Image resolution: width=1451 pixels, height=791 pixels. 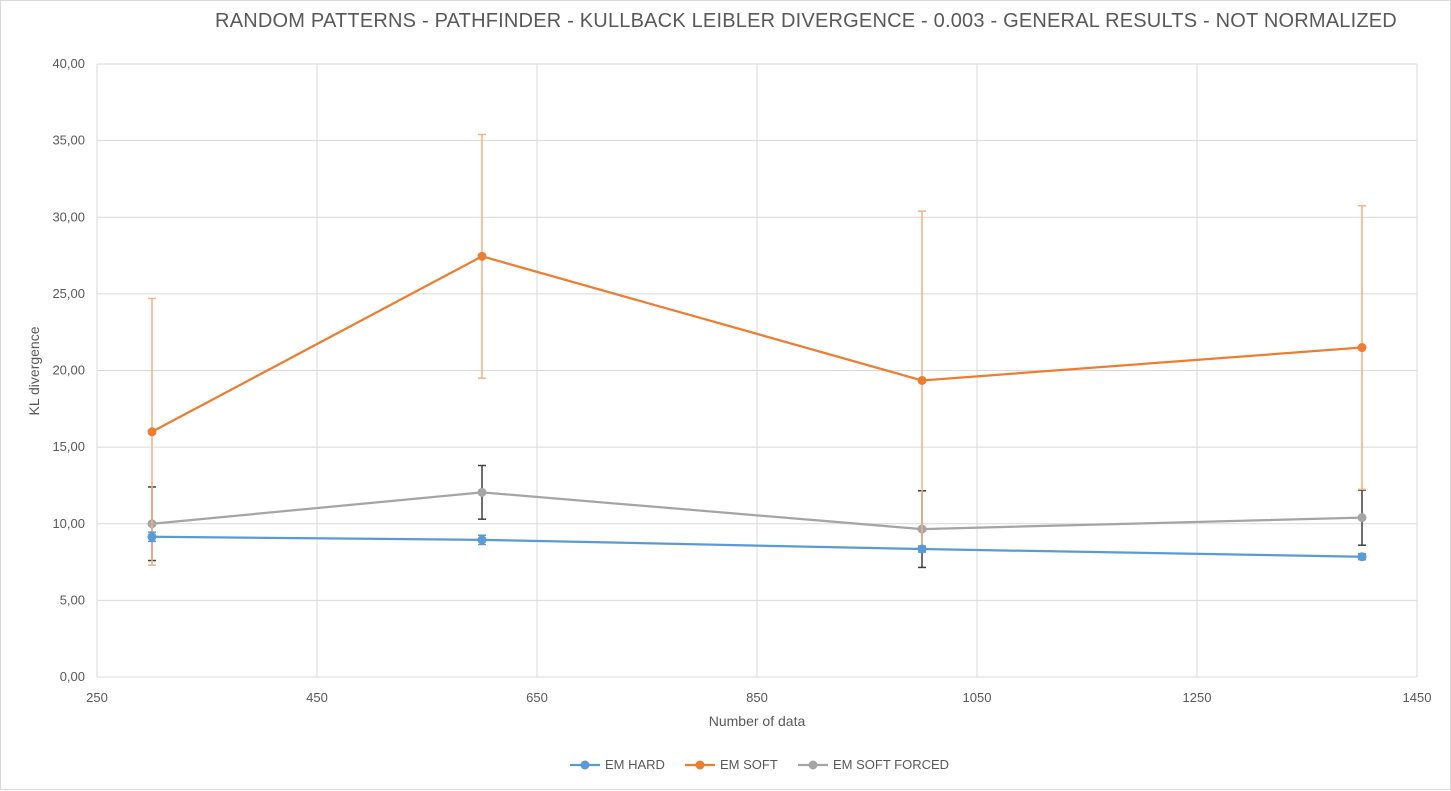 What do you see at coordinates (72, 676) in the screenshot?
I see `y-tick-label: 0,00` at bounding box center [72, 676].